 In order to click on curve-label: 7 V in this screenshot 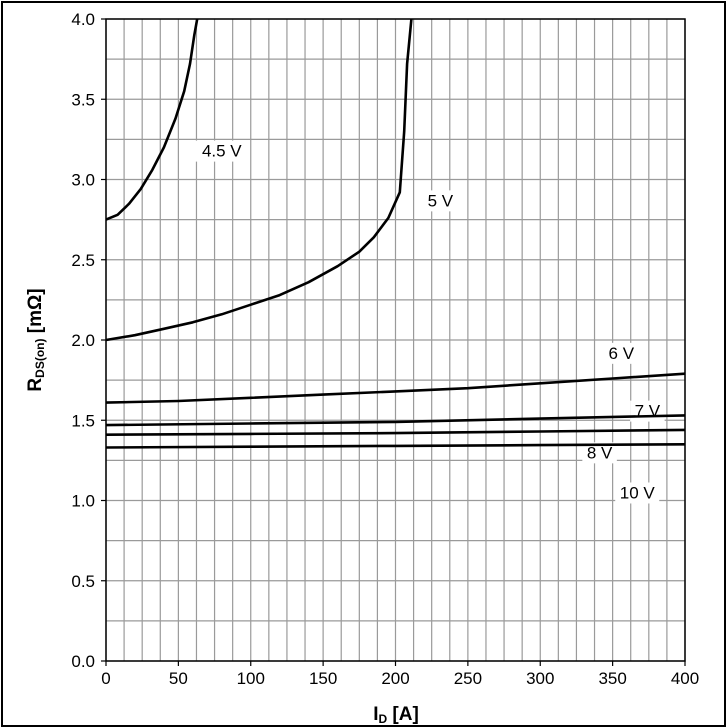, I will do `click(648, 411)`.